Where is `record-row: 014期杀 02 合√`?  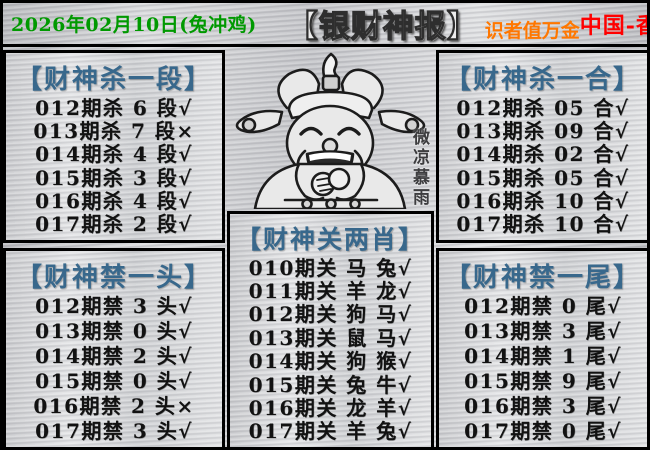
record-row: 014期杀 02 合√ is located at coordinates (543, 154).